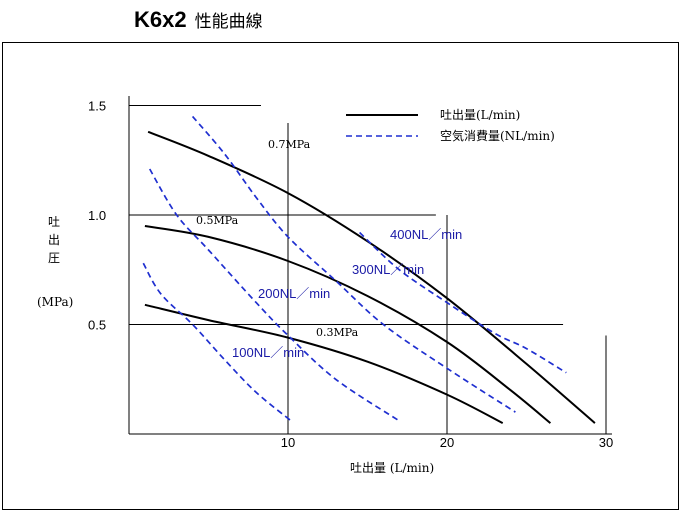  Describe the element at coordinates (268, 352) in the screenshot. I see `air-flow-label: 100NL／min` at that location.